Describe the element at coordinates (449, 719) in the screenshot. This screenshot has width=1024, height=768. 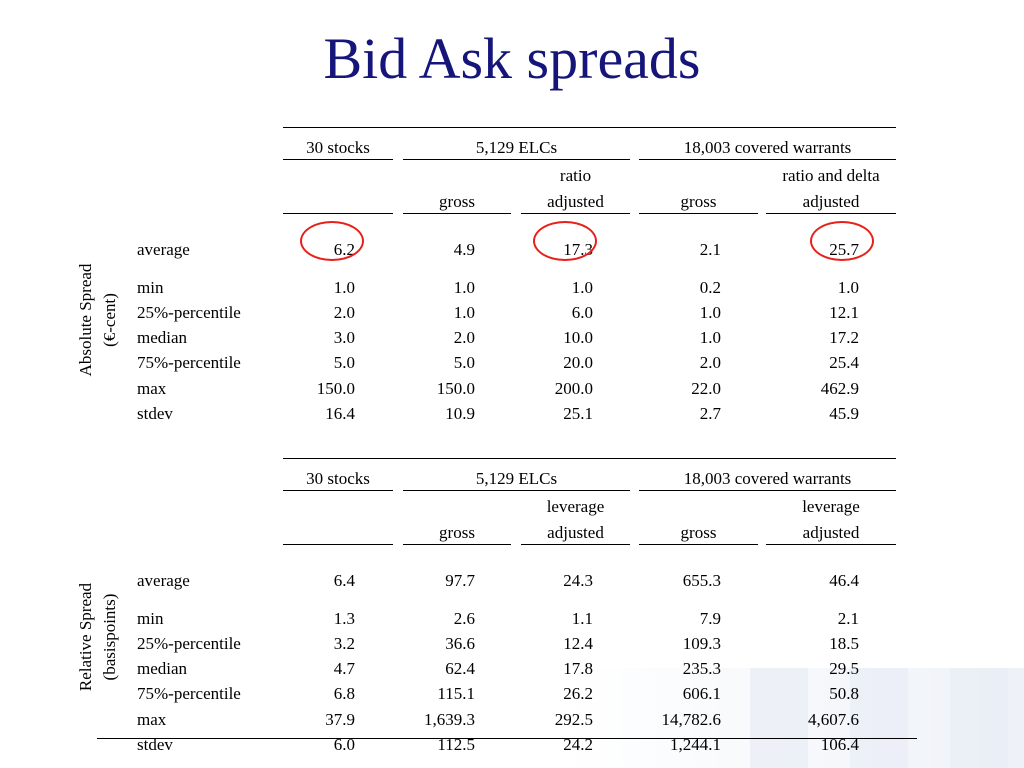
I see `table-cell: 1,639.3` at that location.